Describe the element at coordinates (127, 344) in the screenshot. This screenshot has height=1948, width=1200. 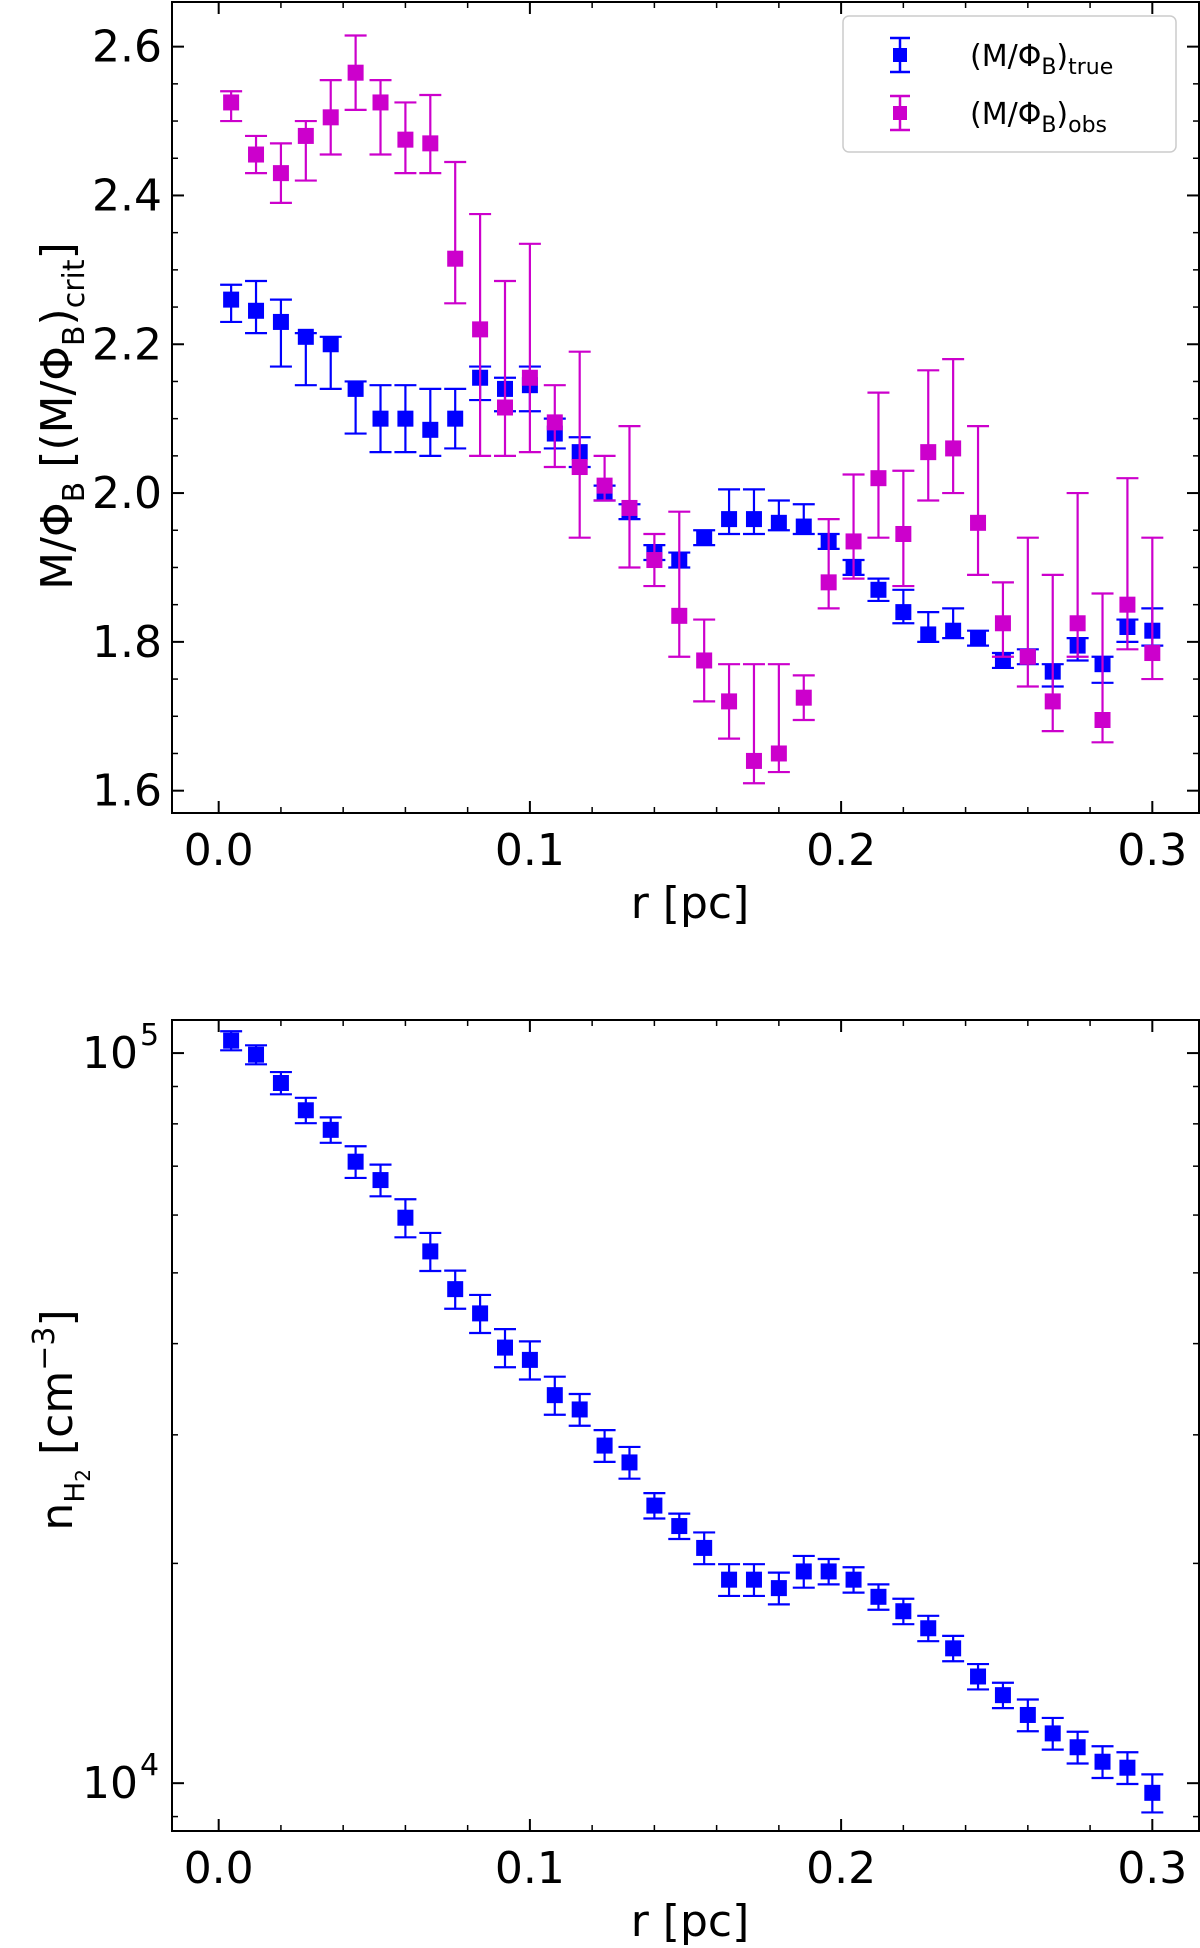
I see `y-tick-label: 2.2` at that location.